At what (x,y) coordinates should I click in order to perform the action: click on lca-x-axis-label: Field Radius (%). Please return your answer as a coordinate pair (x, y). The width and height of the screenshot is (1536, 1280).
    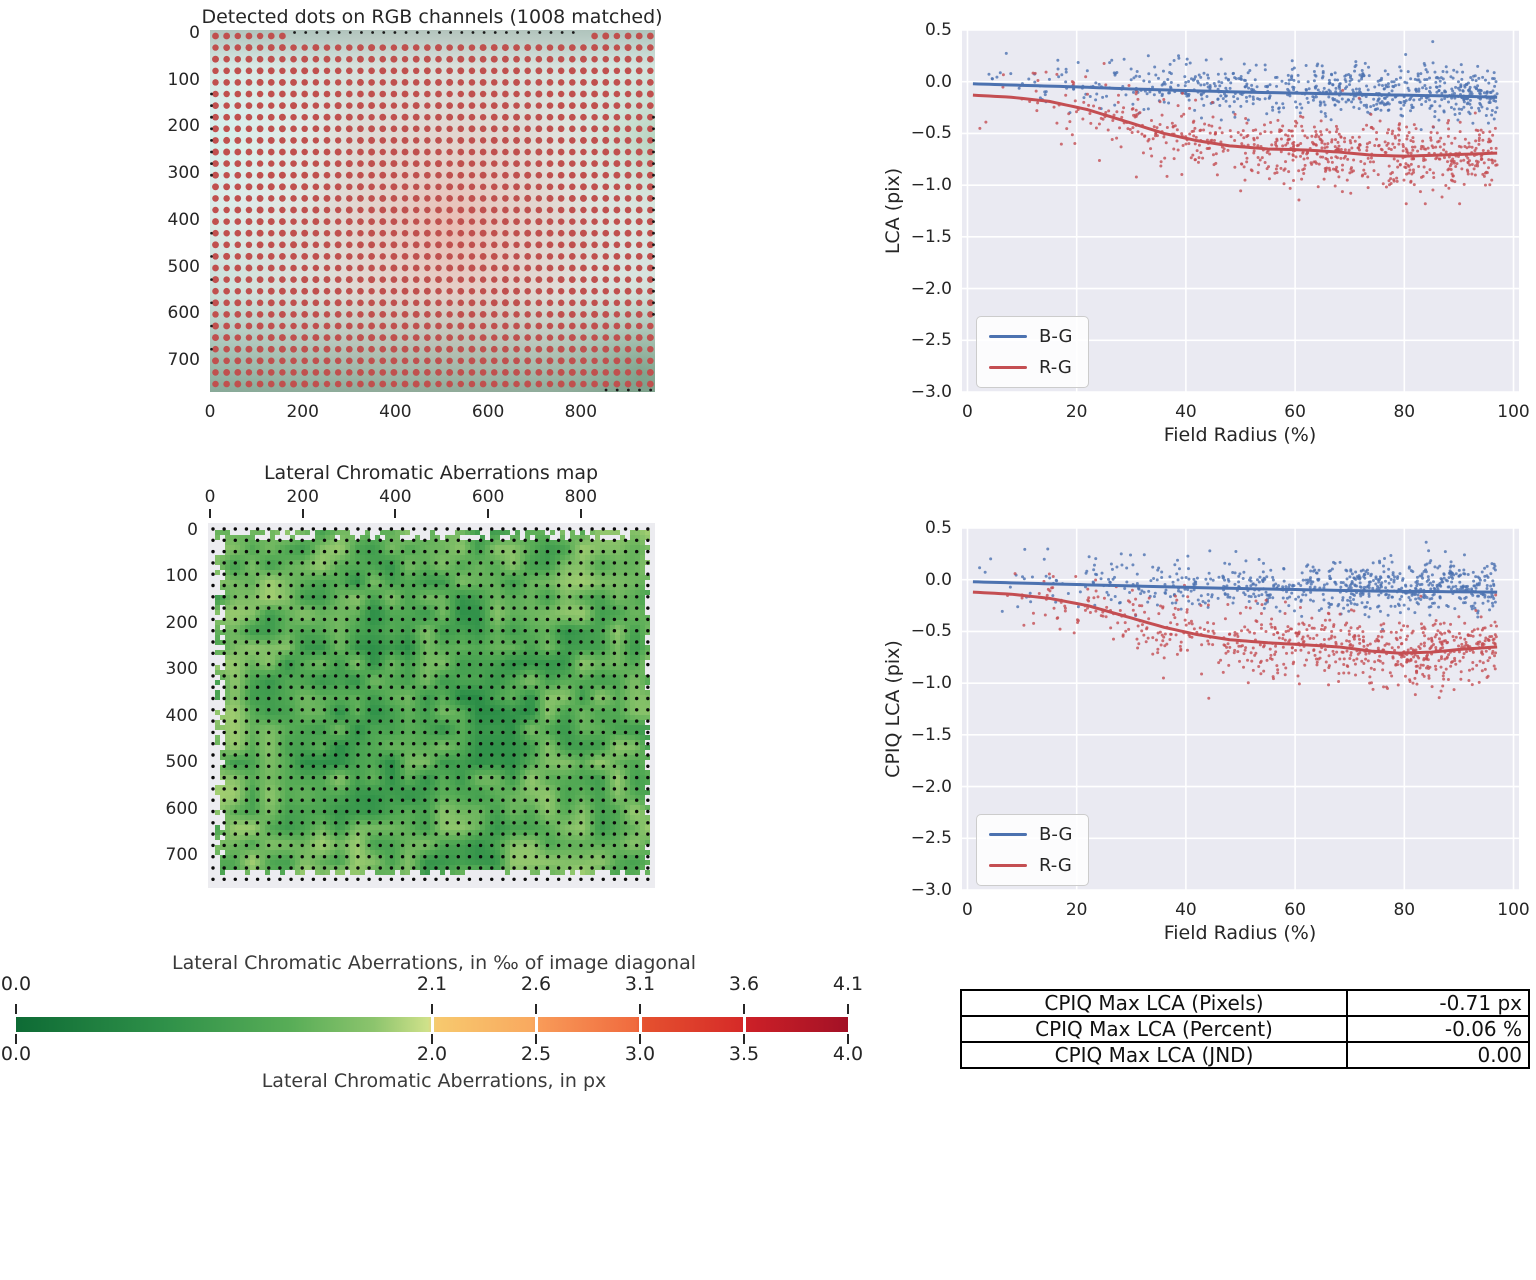
    Looking at the image, I should click on (1240, 435).